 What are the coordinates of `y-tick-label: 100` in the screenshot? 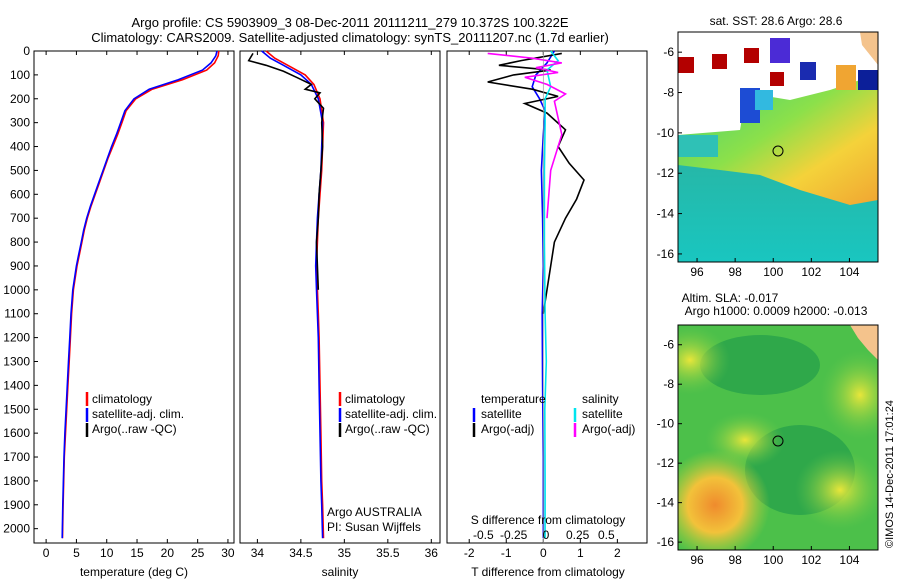 It's located at (20, 75).